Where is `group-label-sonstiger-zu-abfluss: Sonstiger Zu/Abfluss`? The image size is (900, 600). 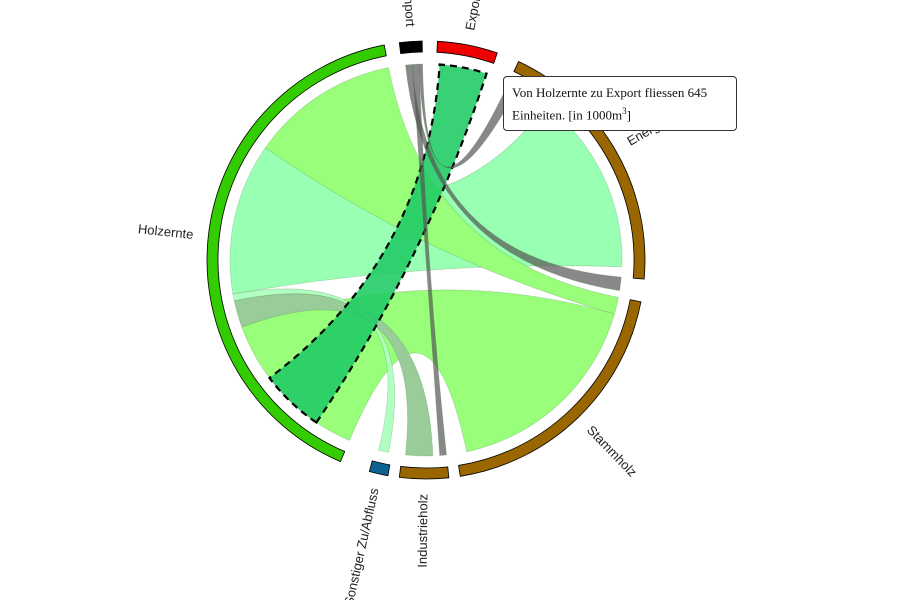
group-label-sonstiger-zu-abfluss: Sonstiger Zu/Abfluss is located at coordinates (361, 543).